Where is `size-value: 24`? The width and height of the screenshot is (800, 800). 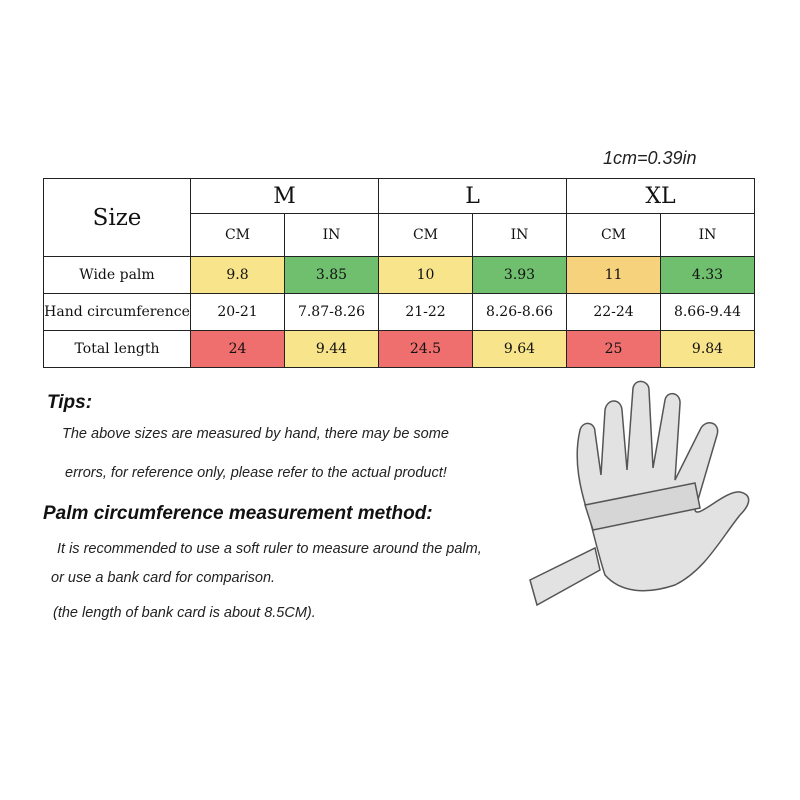
size-value: 24 is located at coordinates (237, 349).